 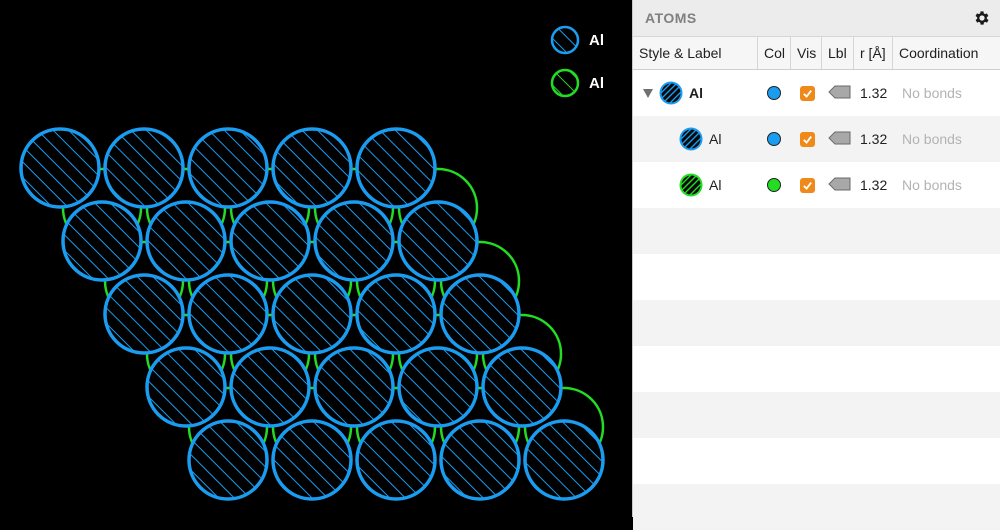 What do you see at coordinates (873, 53) in the screenshot?
I see `col-header-radius: r [Å]` at bounding box center [873, 53].